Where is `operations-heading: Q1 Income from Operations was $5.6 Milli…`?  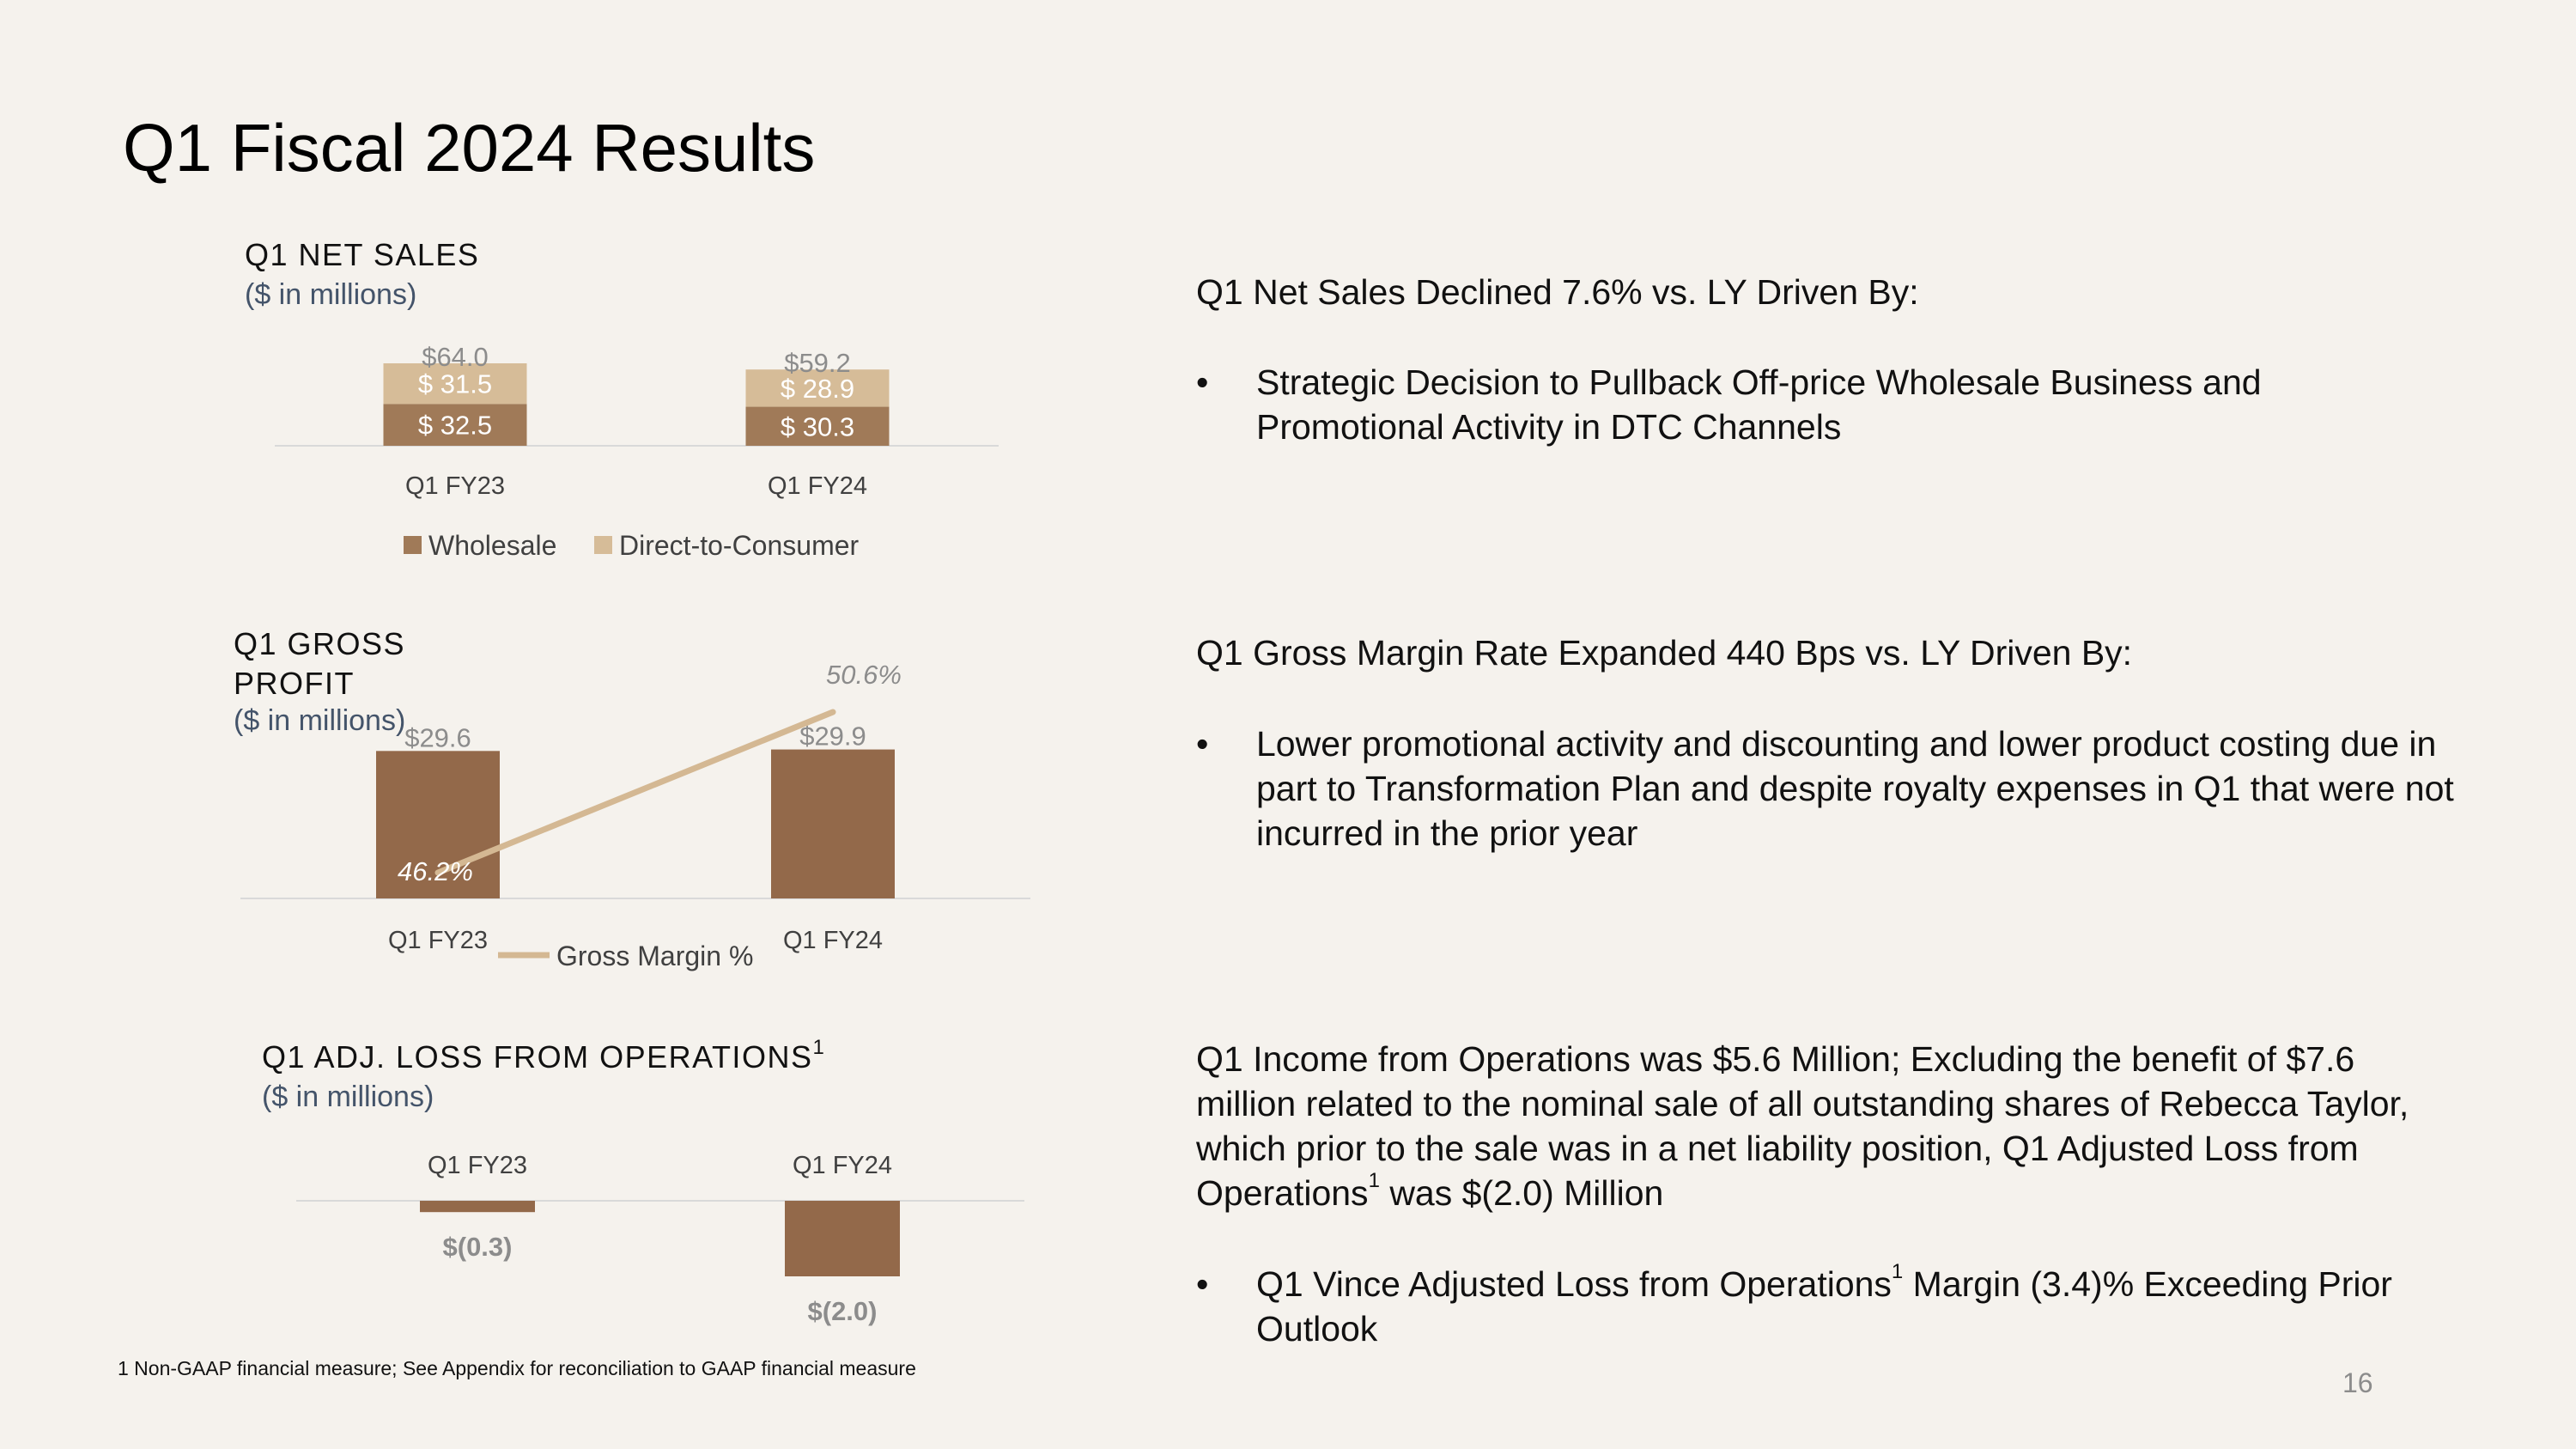
operations-heading: Q1 Income from Operations was $5.6 Milli… is located at coordinates (1823, 1126).